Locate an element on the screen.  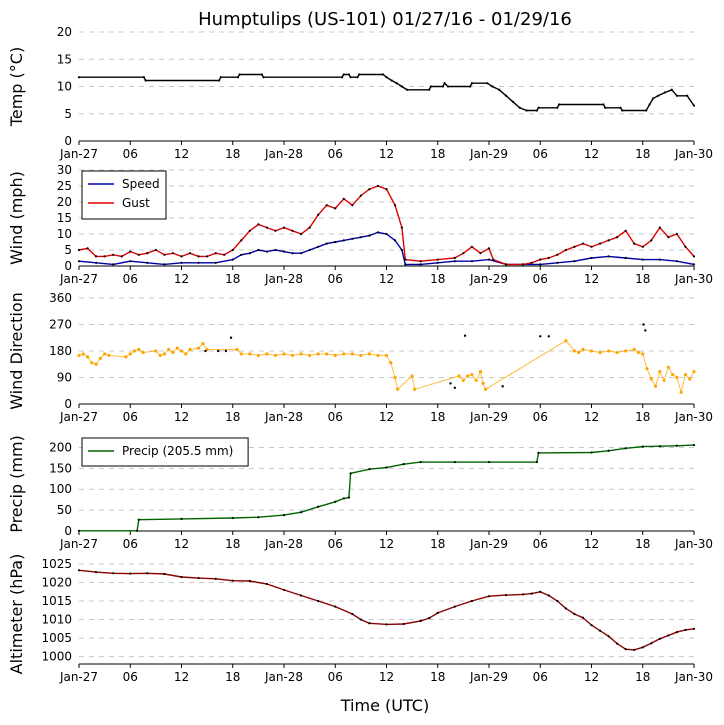
y-tick-label: 270 is located at coordinates (60, 325).